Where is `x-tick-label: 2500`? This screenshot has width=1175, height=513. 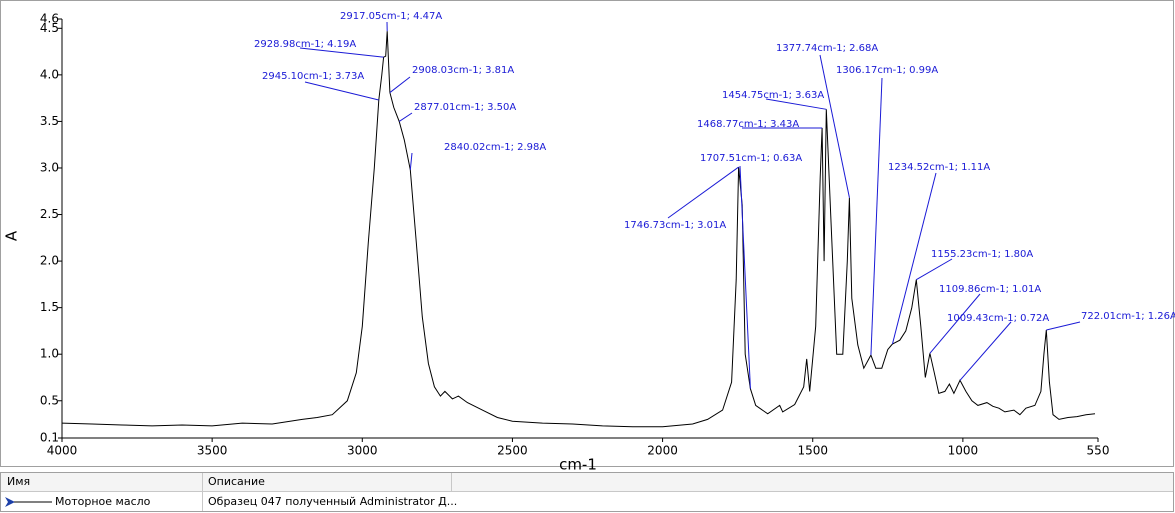
x-tick-label: 2500 is located at coordinates (512, 451).